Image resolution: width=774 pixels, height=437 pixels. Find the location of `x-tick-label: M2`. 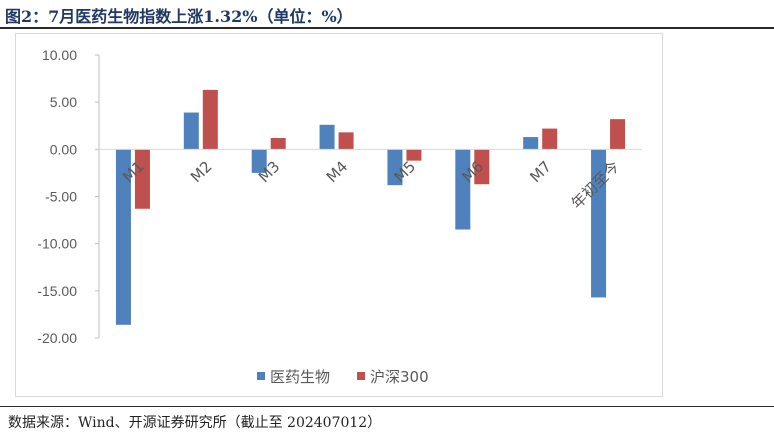

x-tick-label: M2 is located at coordinates (201, 171).